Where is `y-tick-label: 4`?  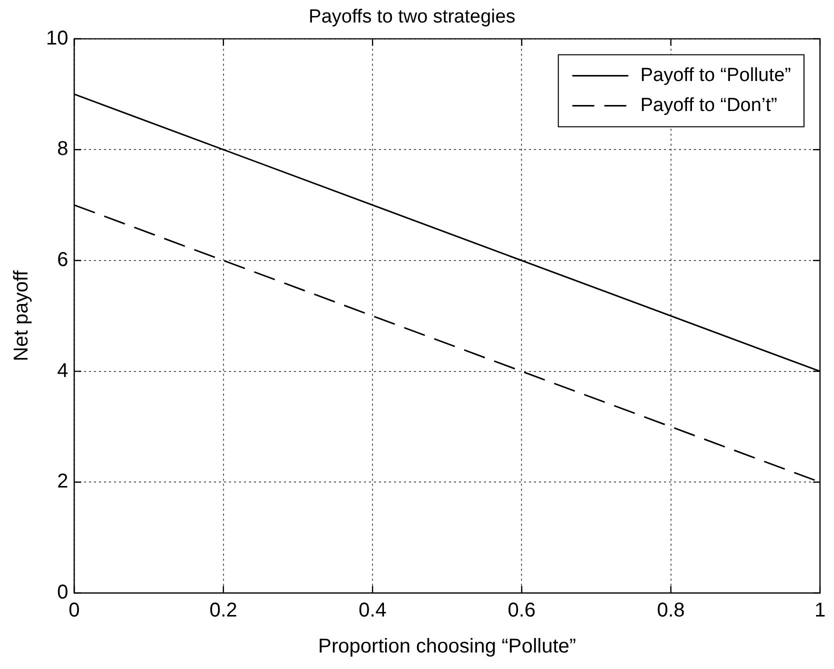
y-tick-label: 4 is located at coordinates (62, 371).